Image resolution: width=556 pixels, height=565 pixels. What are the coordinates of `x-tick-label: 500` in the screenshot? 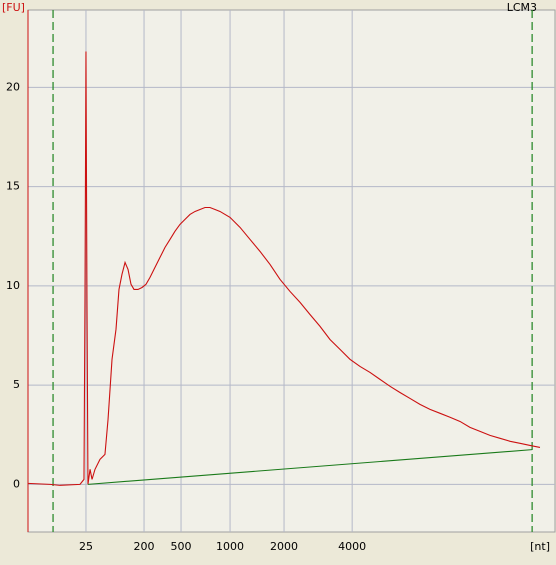 It's located at (181, 546).